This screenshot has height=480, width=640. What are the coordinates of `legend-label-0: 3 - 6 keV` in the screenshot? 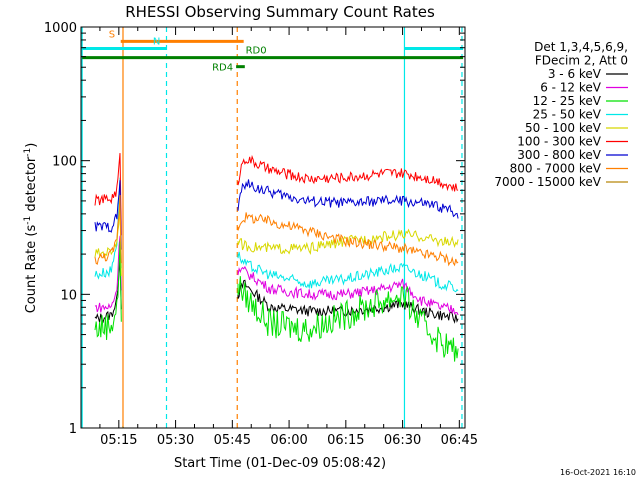 It's located at (575, 74).